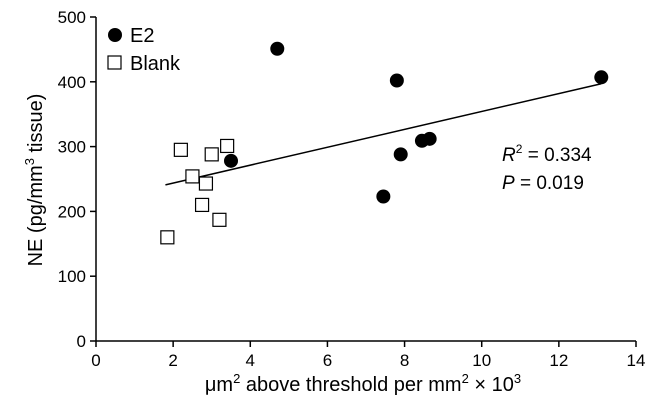 This screenshot has height=406, width=660. What do you see at coordinates (519, 149) in the screenshot?
I see `r2-sup: 2` at bounding box center [519, 149].